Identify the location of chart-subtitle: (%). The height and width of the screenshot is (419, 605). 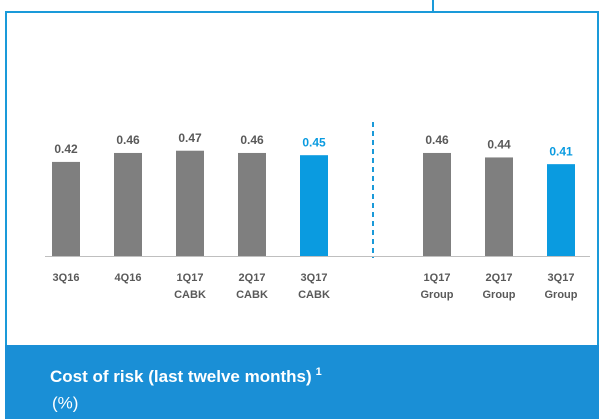
(65, 402).